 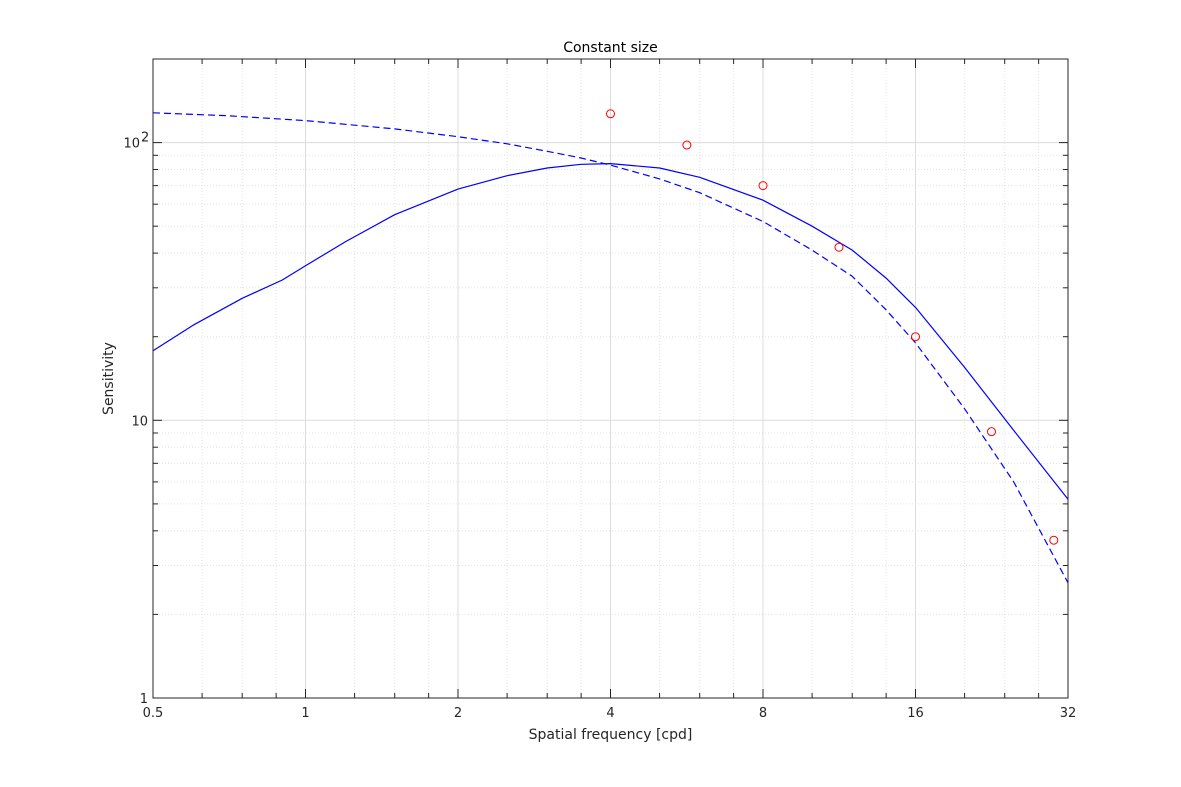 What do you see at coordinates (109, 378) in the screenshot?
I see `y-axis-title: Sensitivity` at bounding box center [109, 378].